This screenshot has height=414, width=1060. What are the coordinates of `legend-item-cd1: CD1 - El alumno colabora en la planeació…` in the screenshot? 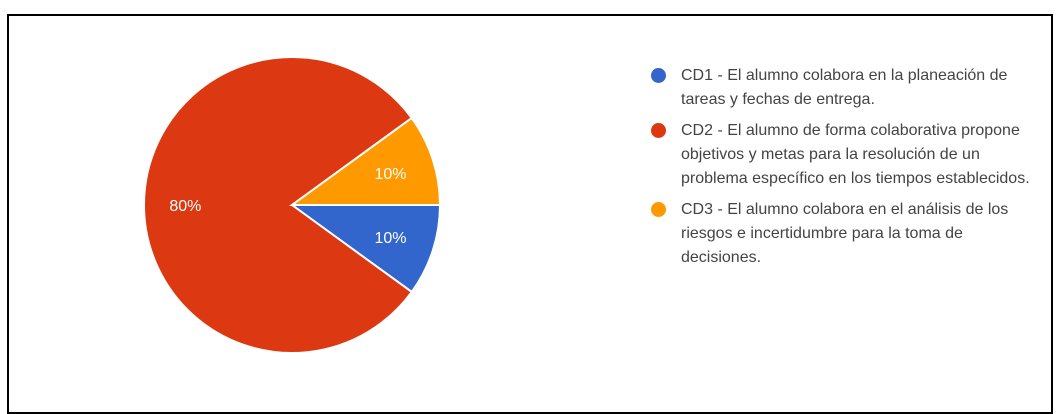 It's located at (849, 88).